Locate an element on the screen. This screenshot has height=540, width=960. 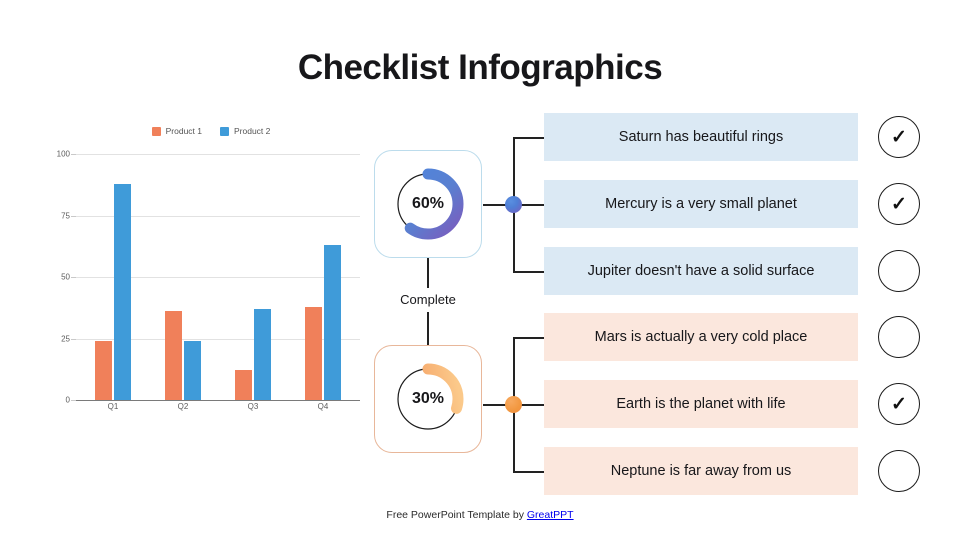
footer-link: GreatPPT is located at coordinates (550, 515).